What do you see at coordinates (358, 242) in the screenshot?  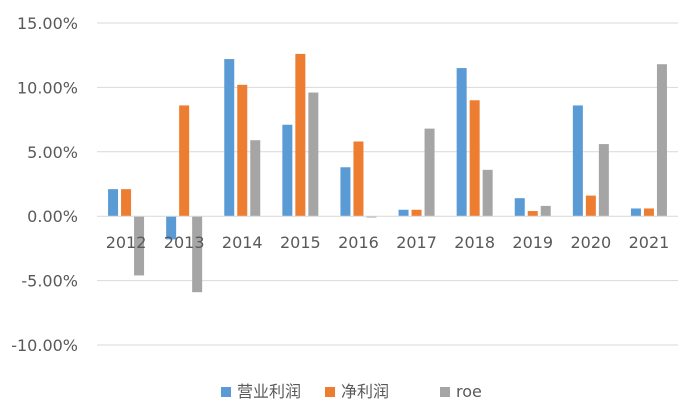 I see `x-tick-label: 2016` at bounding box center [358, 242].